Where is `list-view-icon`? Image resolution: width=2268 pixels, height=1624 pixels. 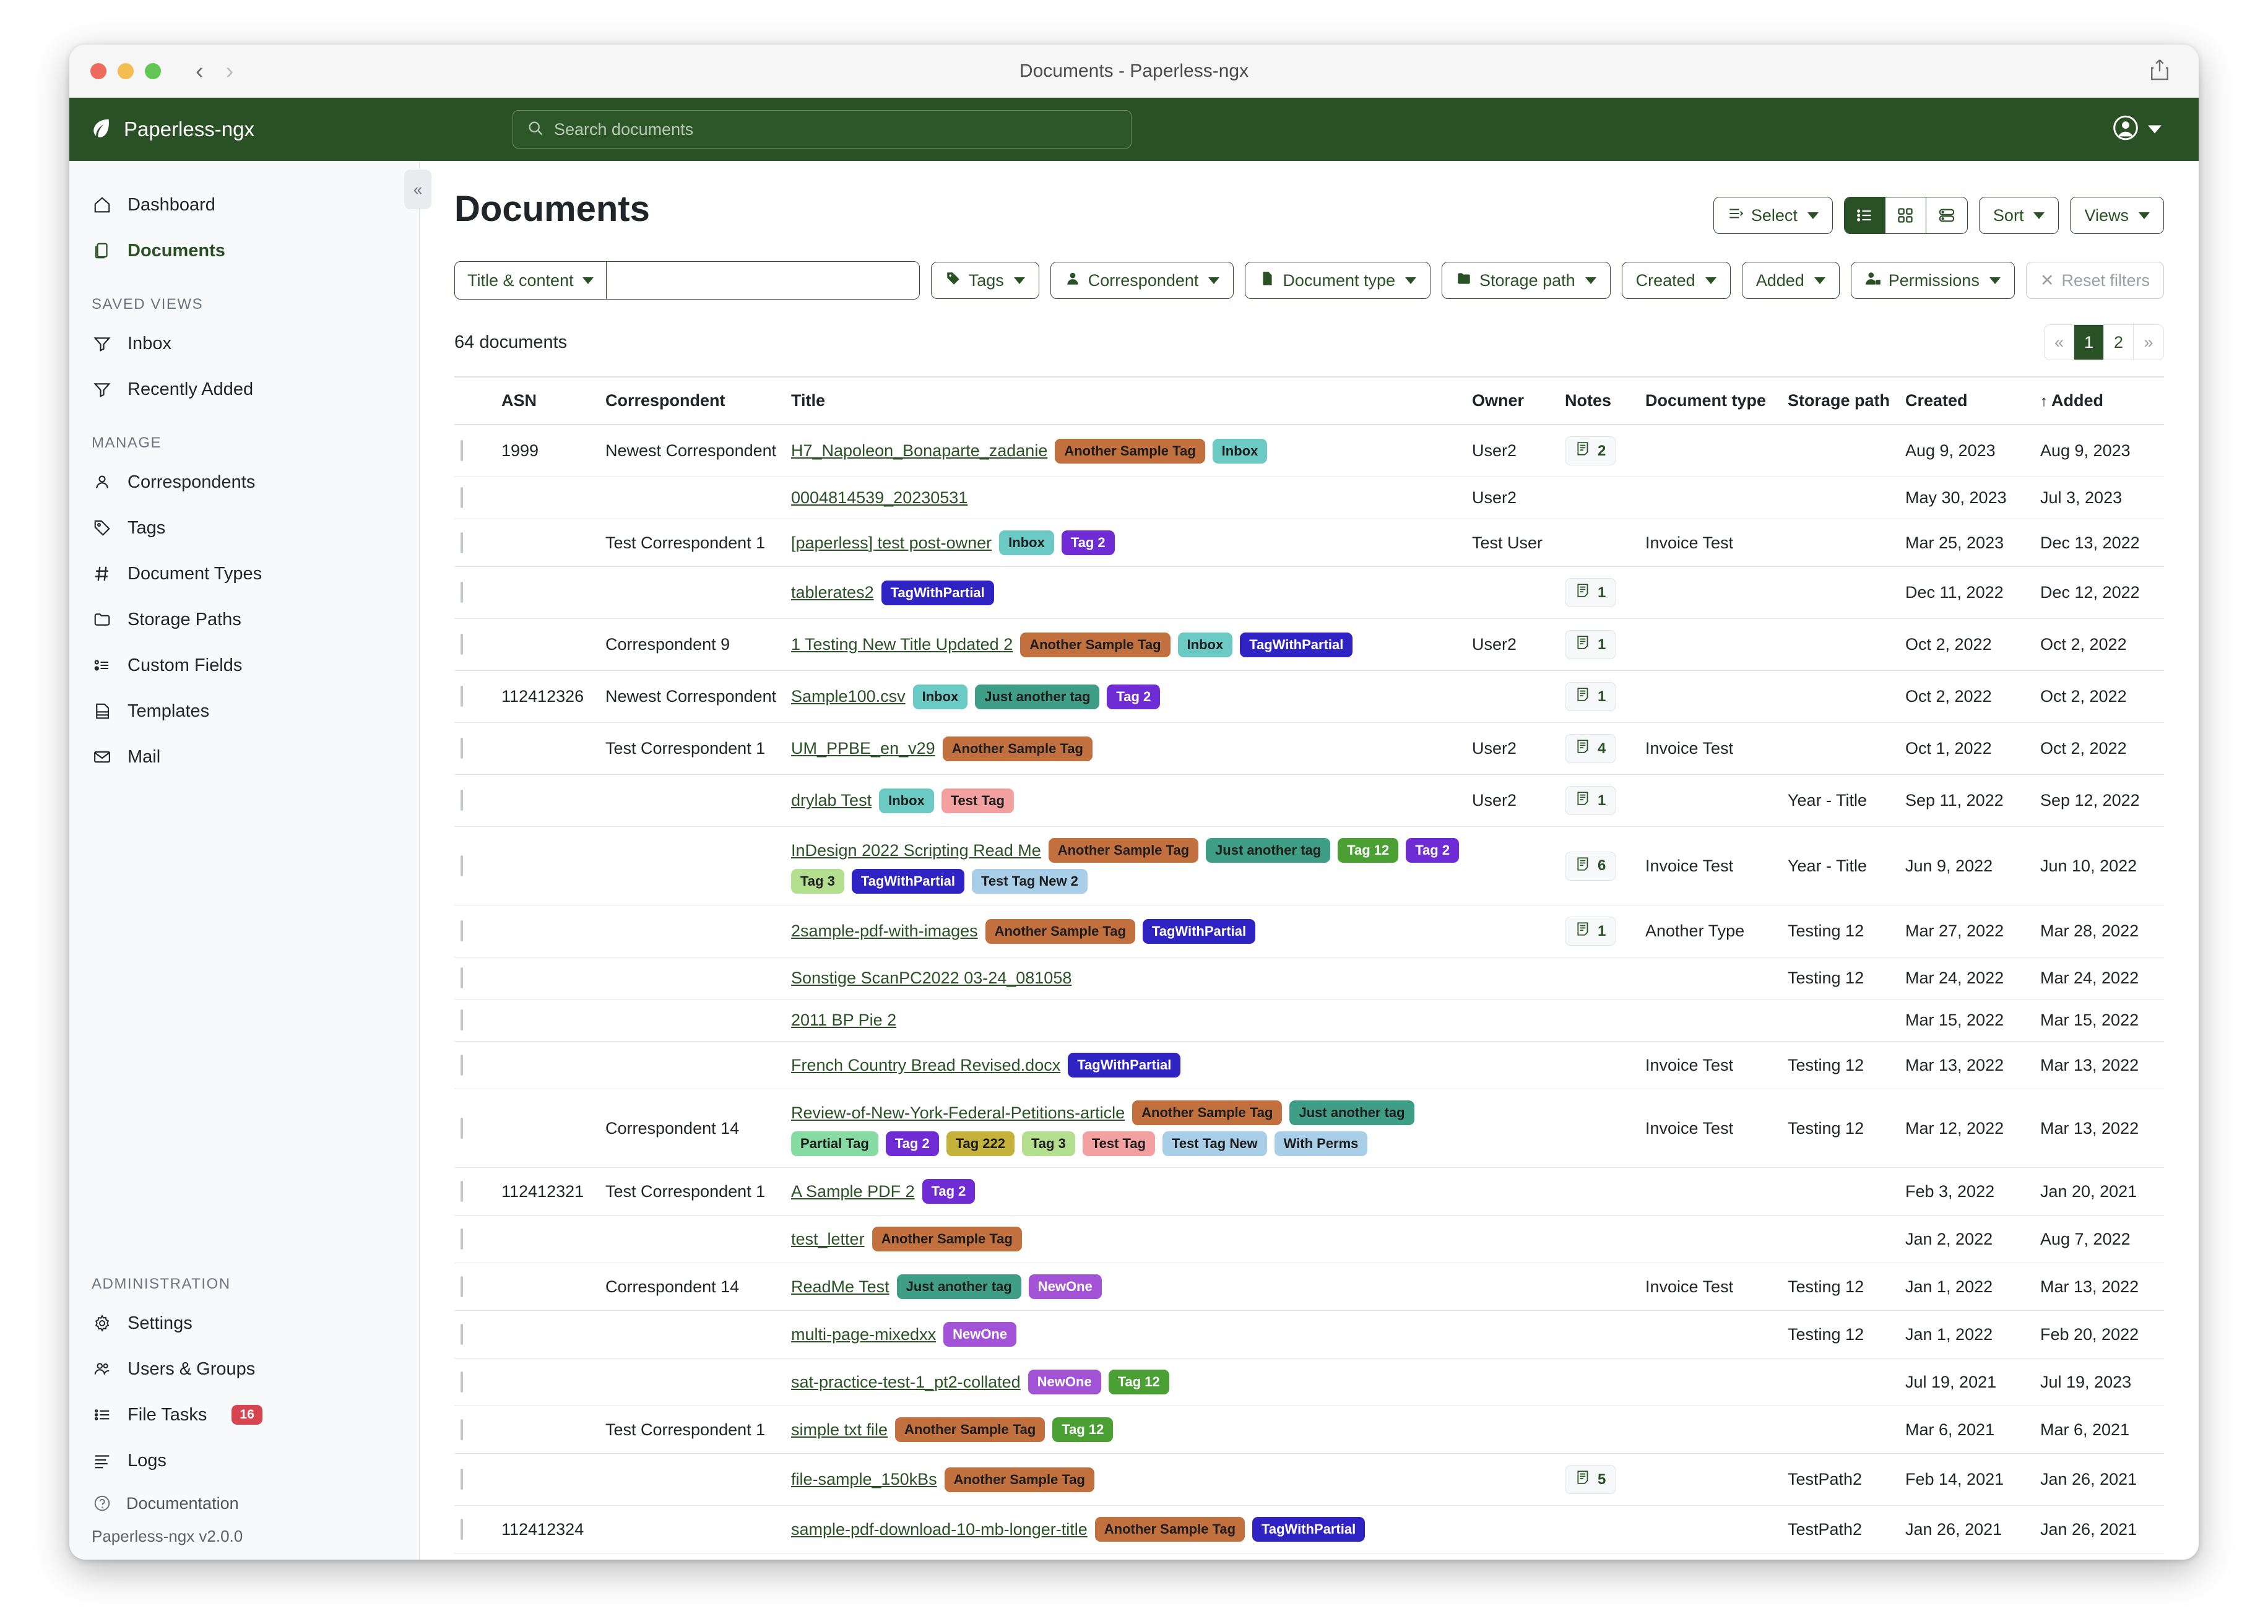
list-view-icon is located at coordinates (1864, 215).